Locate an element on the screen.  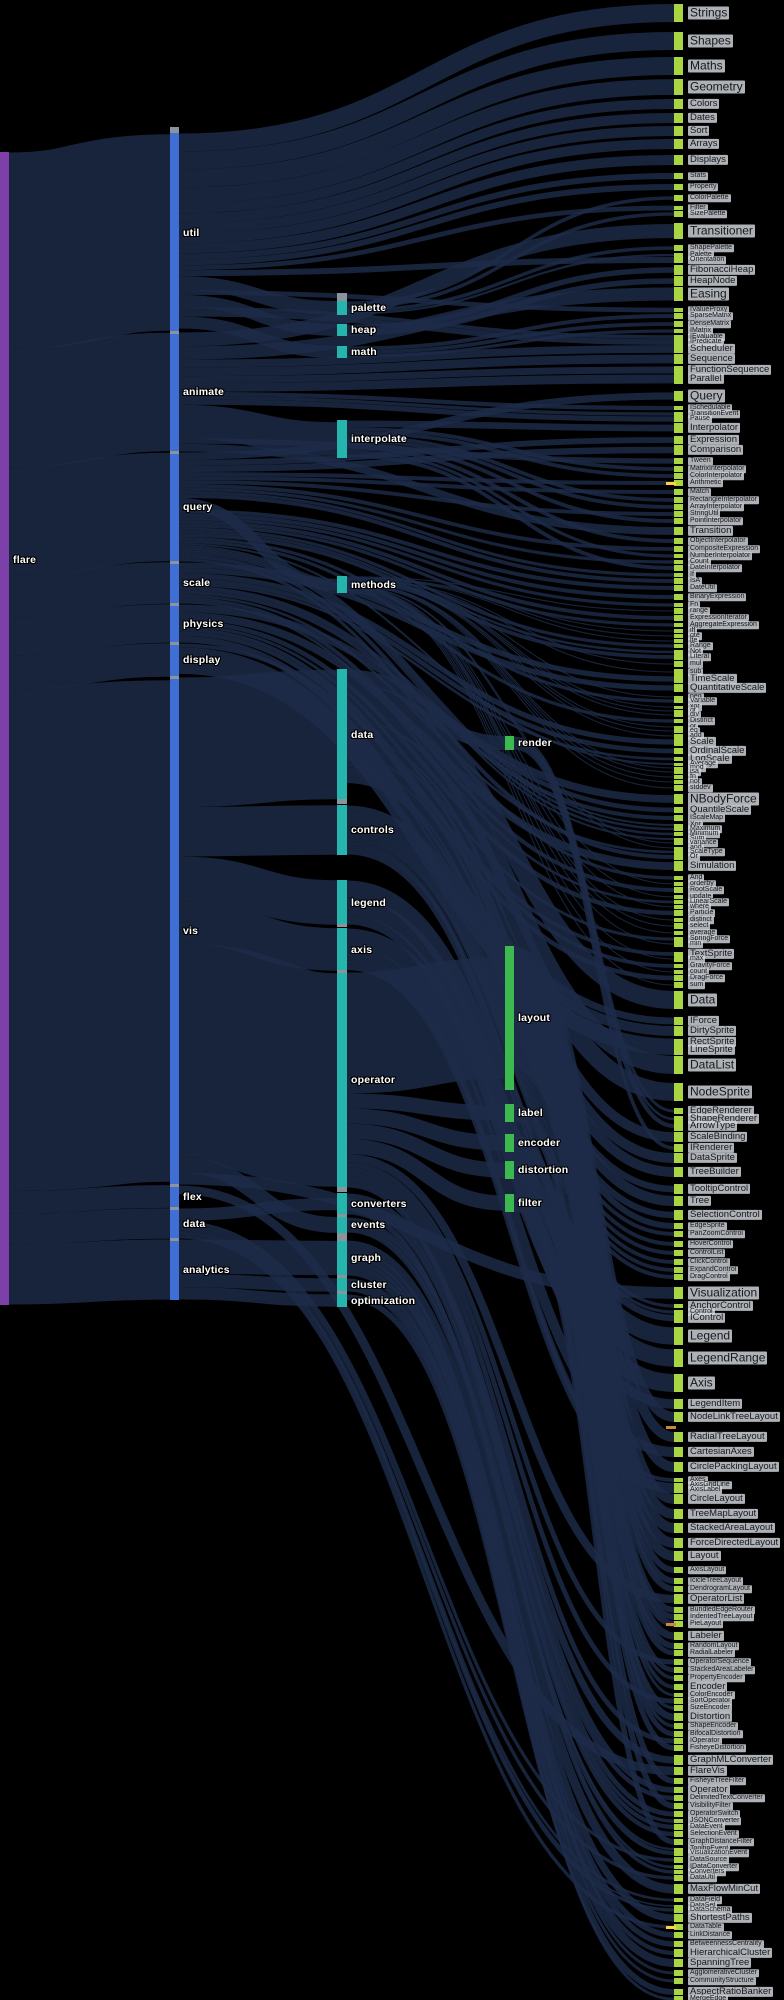
sankey-node-SparseMatrix is located at coordinates (678, 316).